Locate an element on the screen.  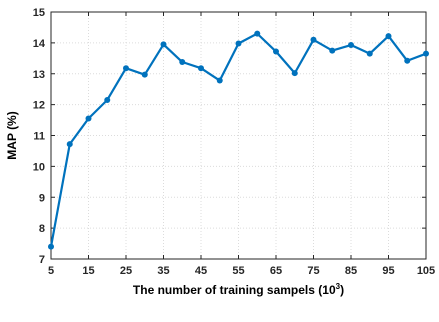
y-axis-label: MAP (%) is located at coordinates (12, 135).